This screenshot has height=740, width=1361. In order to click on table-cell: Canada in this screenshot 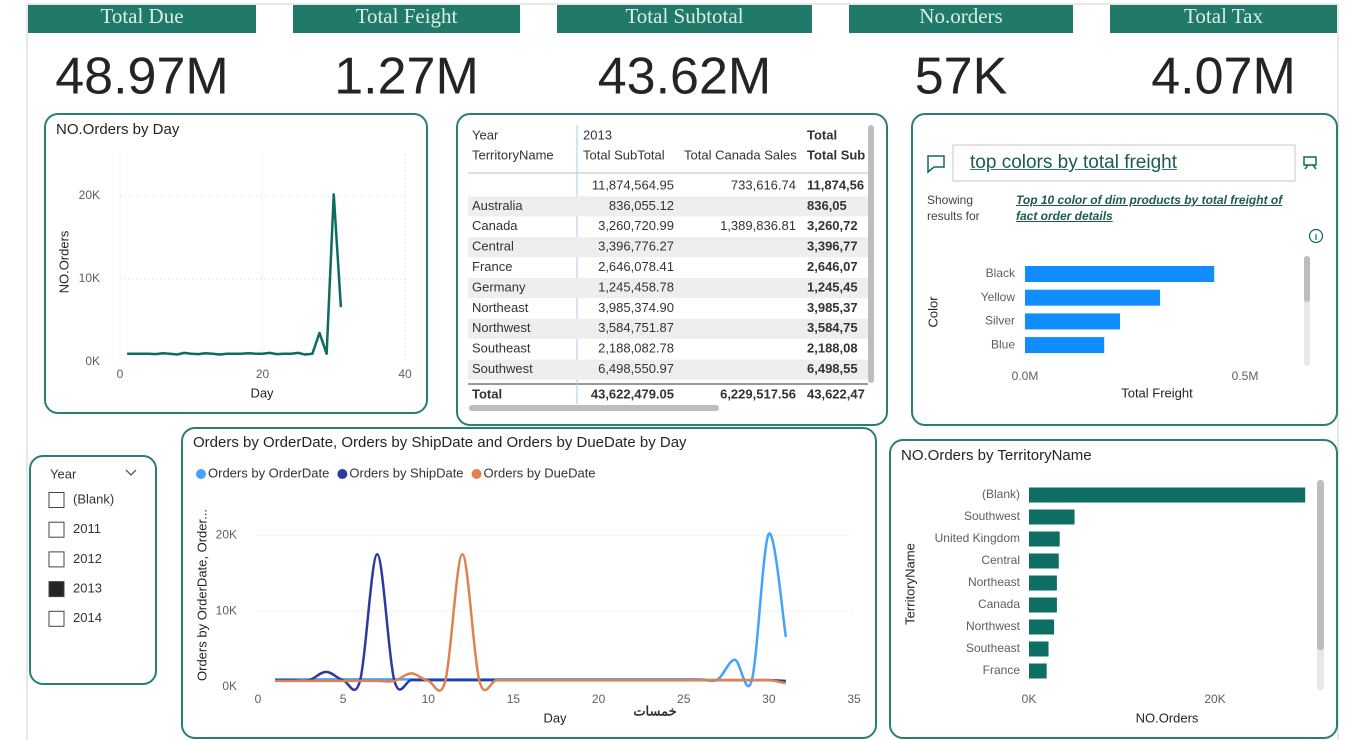, I will do `click(495, 225)`.